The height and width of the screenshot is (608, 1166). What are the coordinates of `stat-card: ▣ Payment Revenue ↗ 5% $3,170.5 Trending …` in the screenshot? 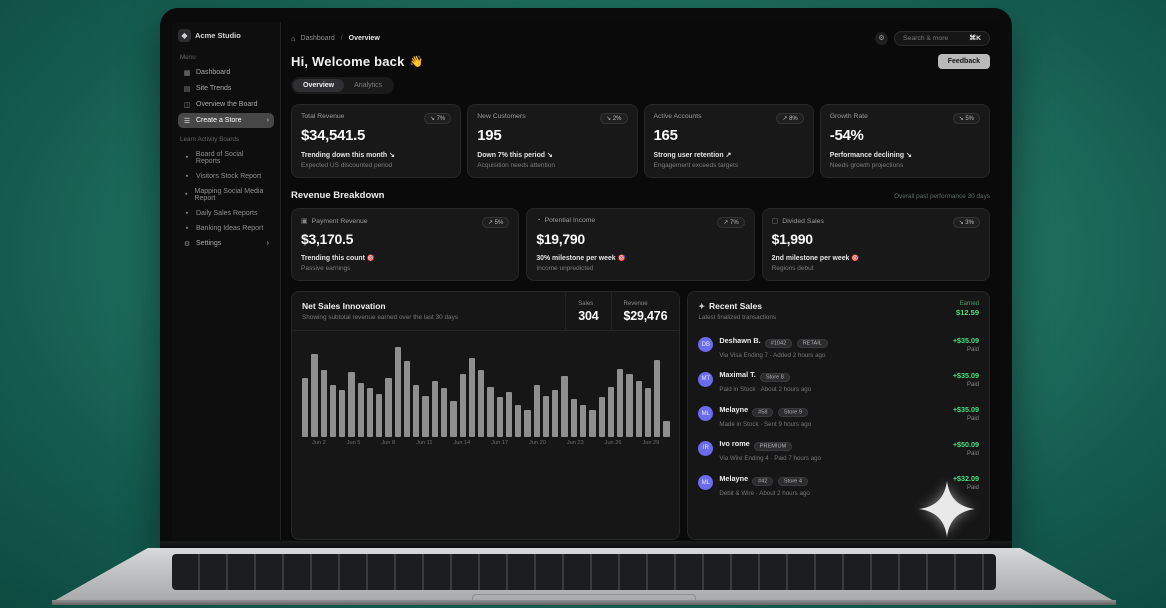 It's located at (405, 244).